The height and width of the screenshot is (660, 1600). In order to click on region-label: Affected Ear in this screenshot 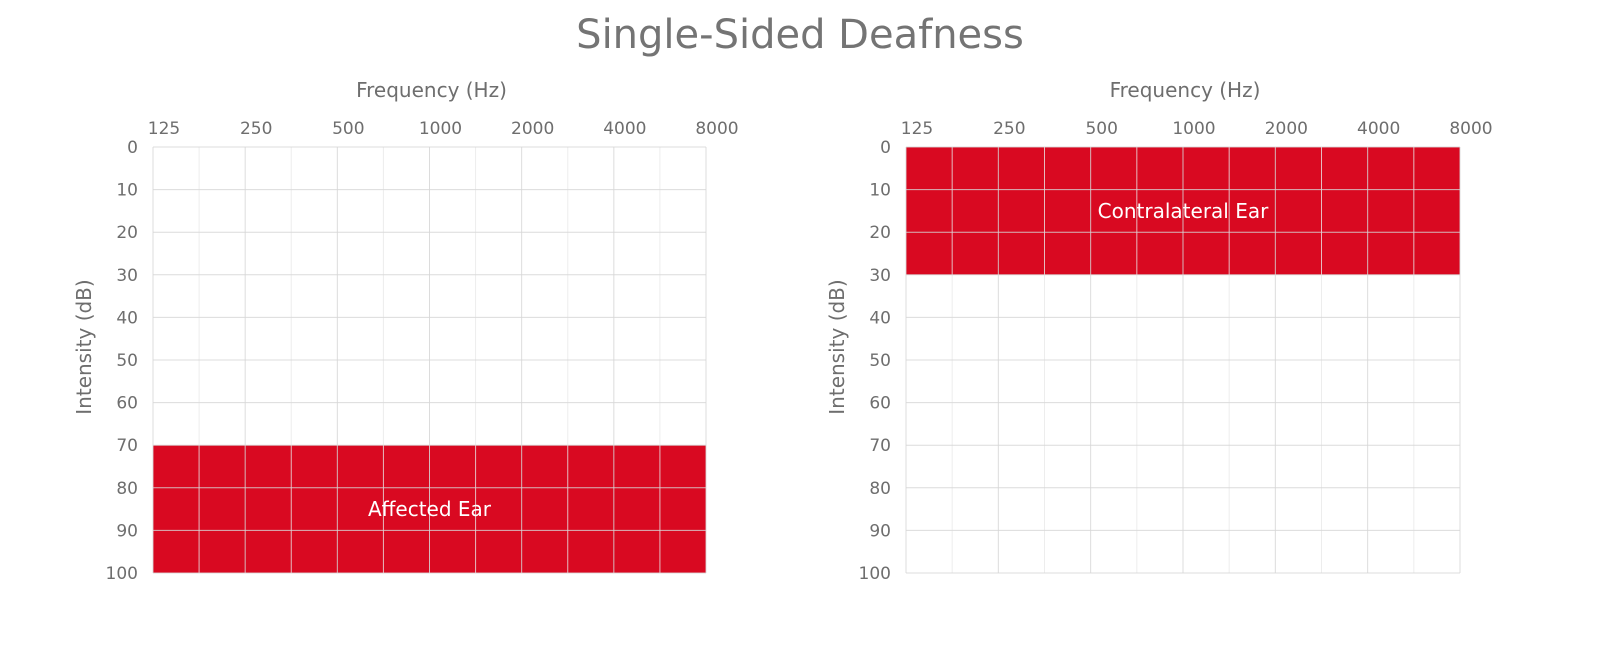, I will do `click(430, 509)`.